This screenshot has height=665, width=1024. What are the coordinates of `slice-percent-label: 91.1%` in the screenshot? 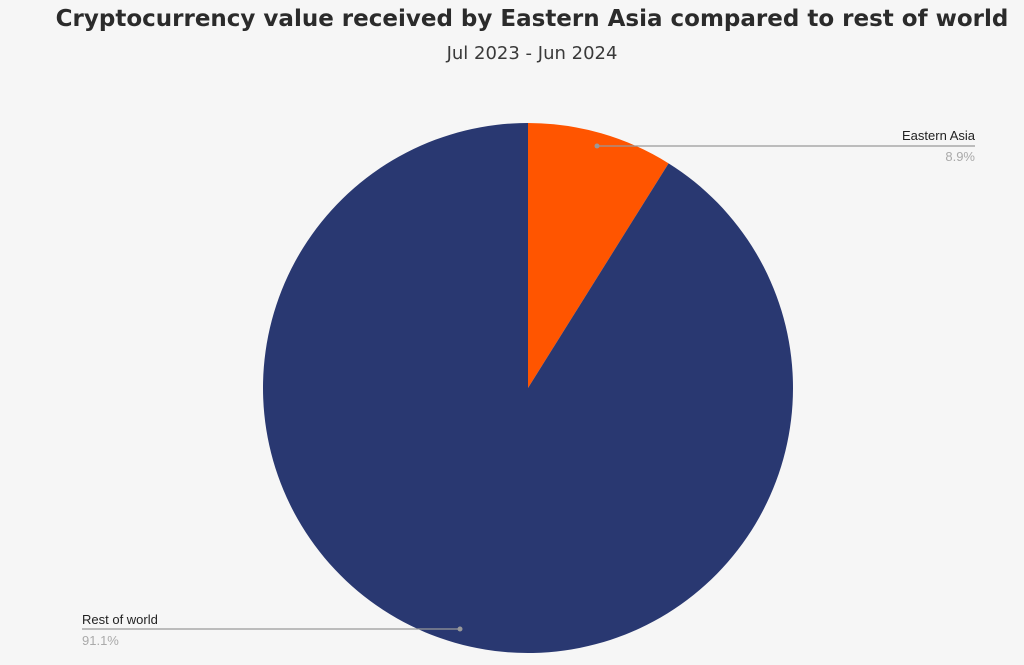 It's located at (100, 640).